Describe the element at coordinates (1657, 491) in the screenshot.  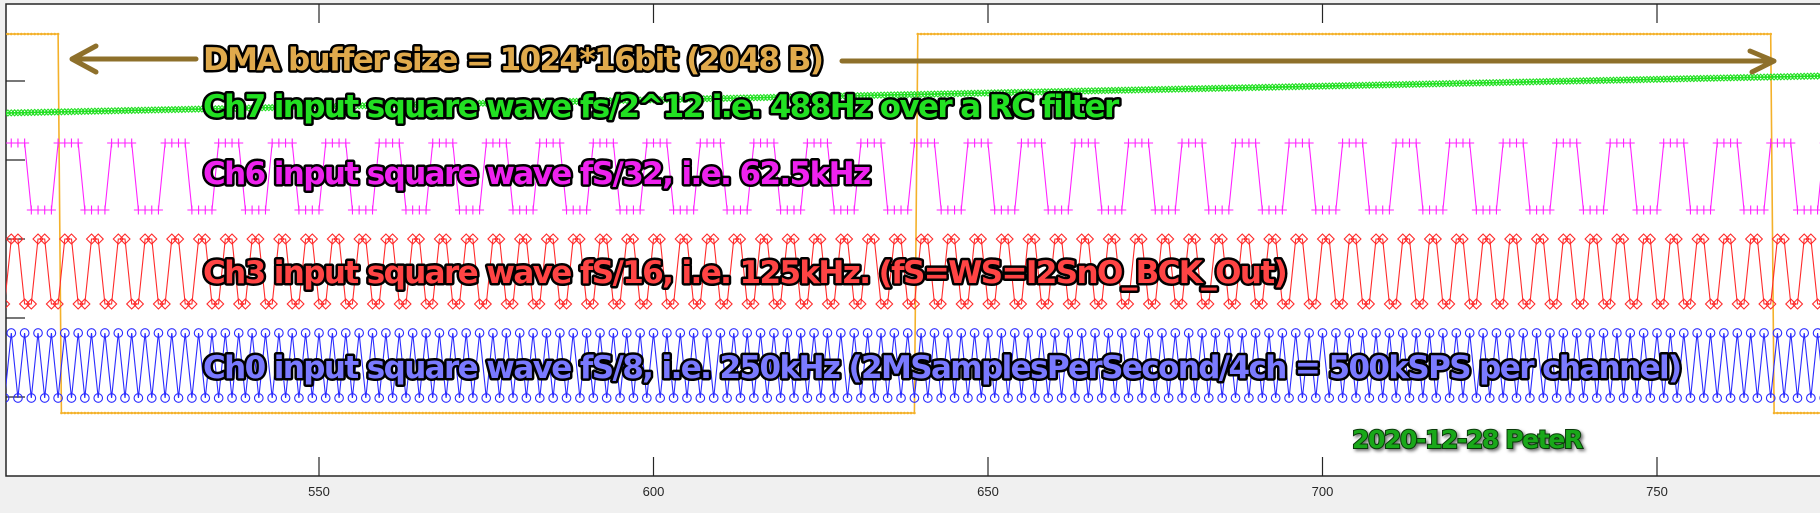
I see `x-tick-label: 750` at that location.